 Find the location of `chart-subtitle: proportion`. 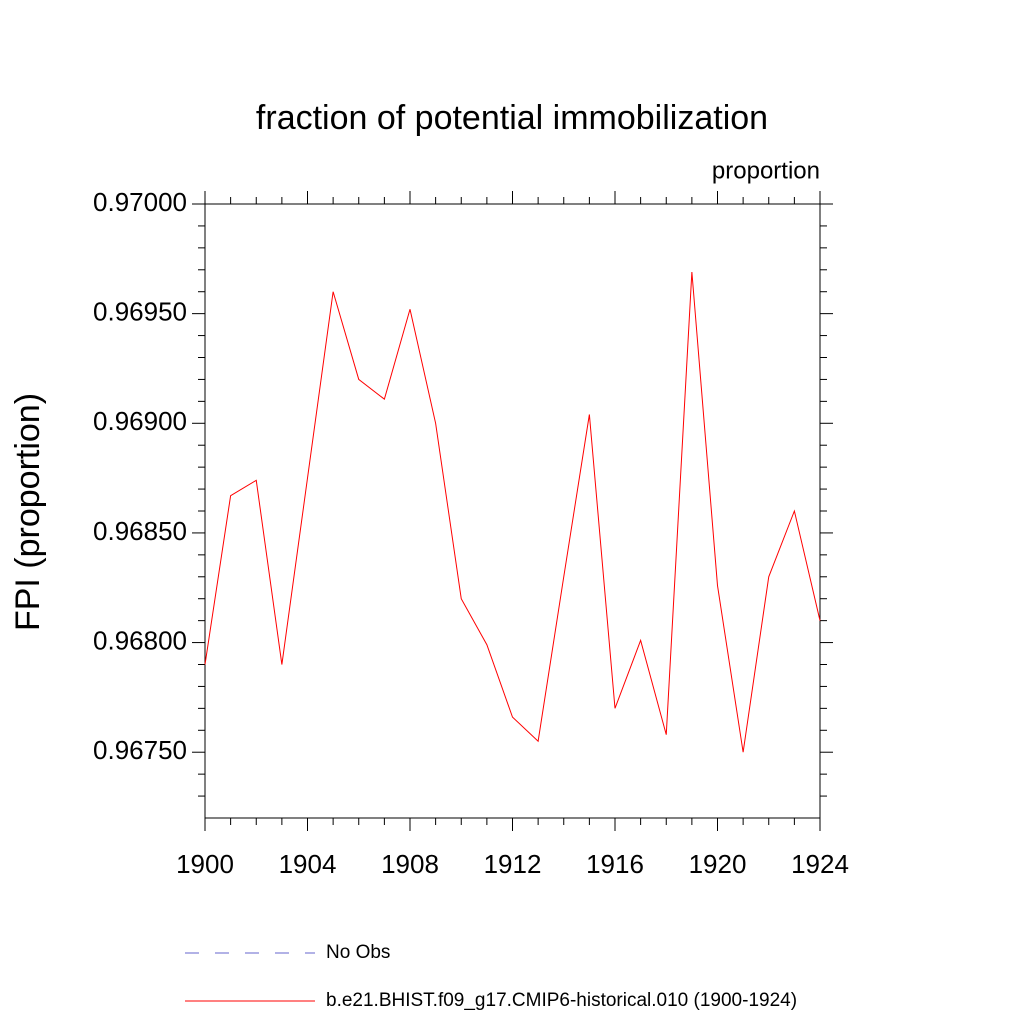

chart-subtitle: proportion is located at coordinates (766, 170).